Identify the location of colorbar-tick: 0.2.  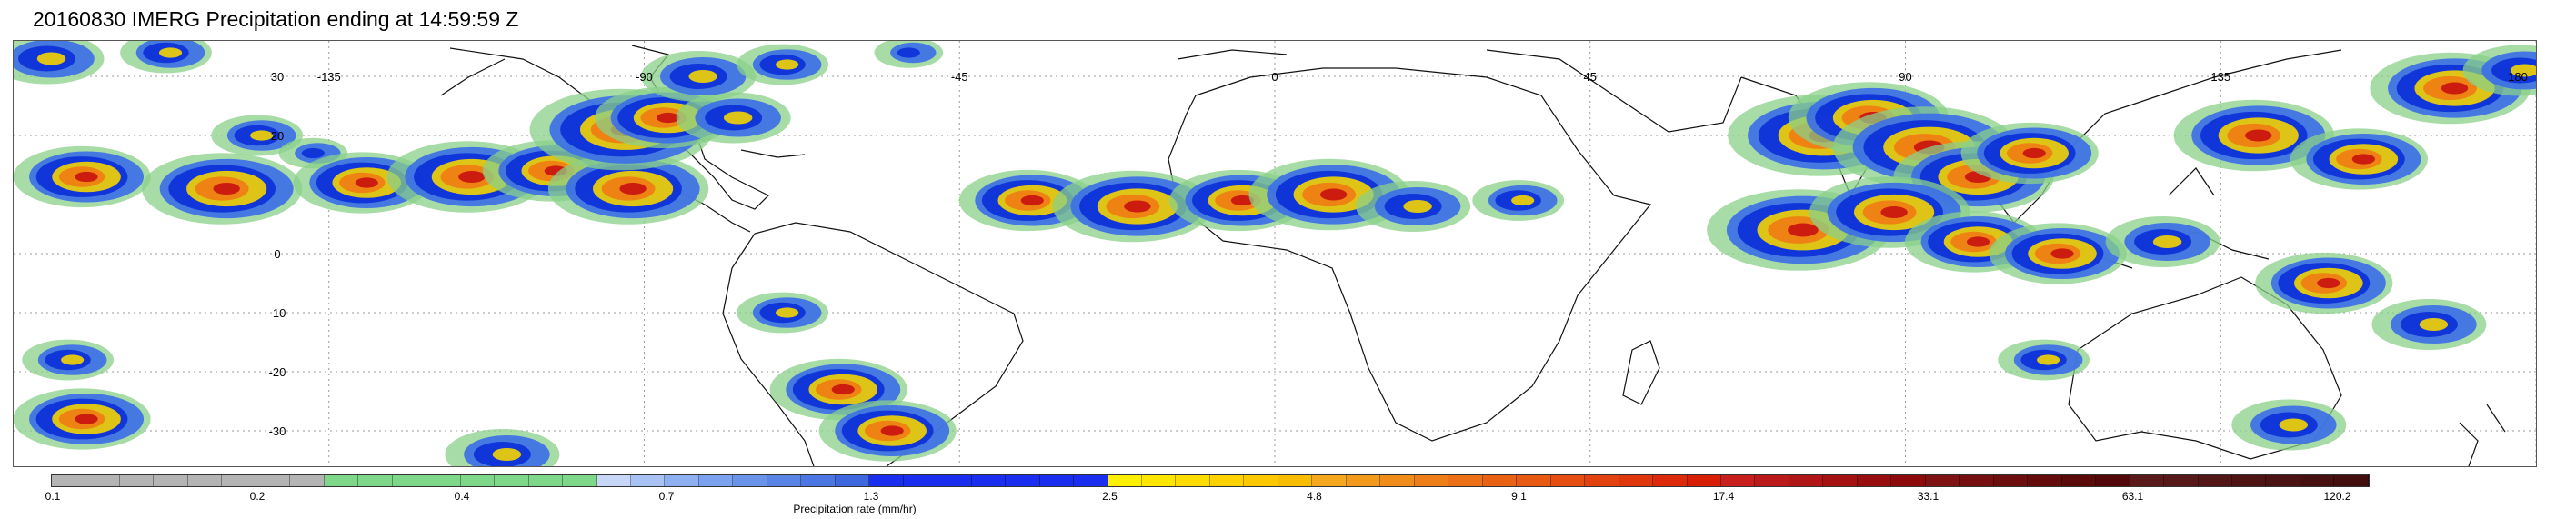
(257, 496).